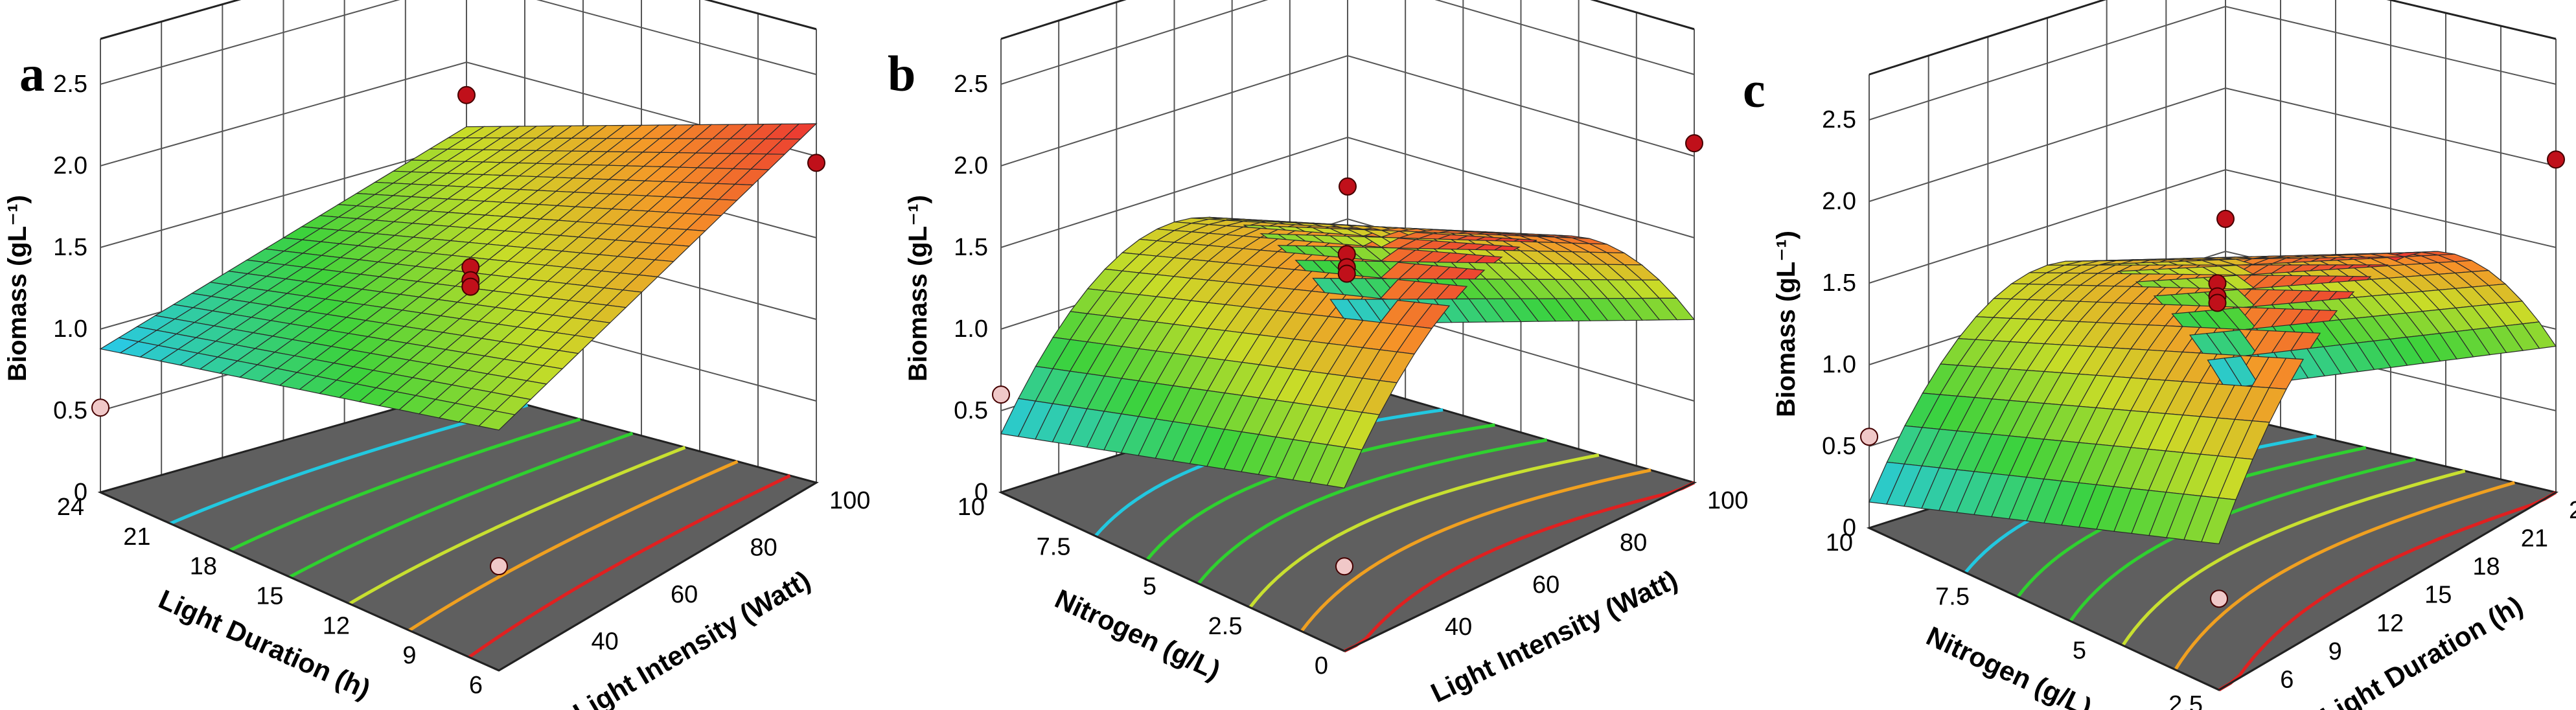 The image size is (2576, 710). What do you see at coordinates (336, 625) in the screenshot?
I see `y-tick-label: 12` at bounding box center [336, 625].